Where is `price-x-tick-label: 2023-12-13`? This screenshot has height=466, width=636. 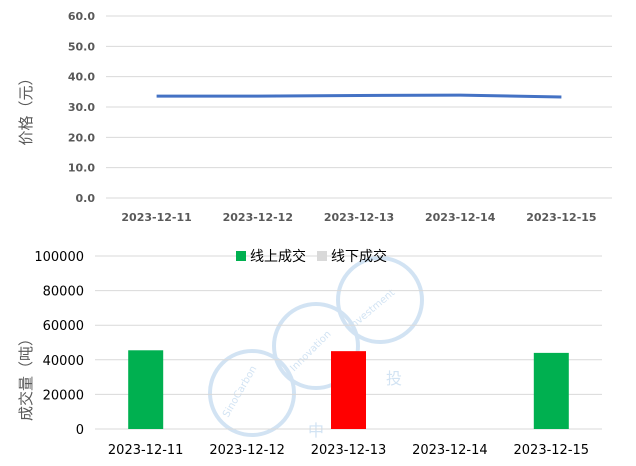 price-x-tick-label: 2023-12-13 is located at coordinates (359, 217).